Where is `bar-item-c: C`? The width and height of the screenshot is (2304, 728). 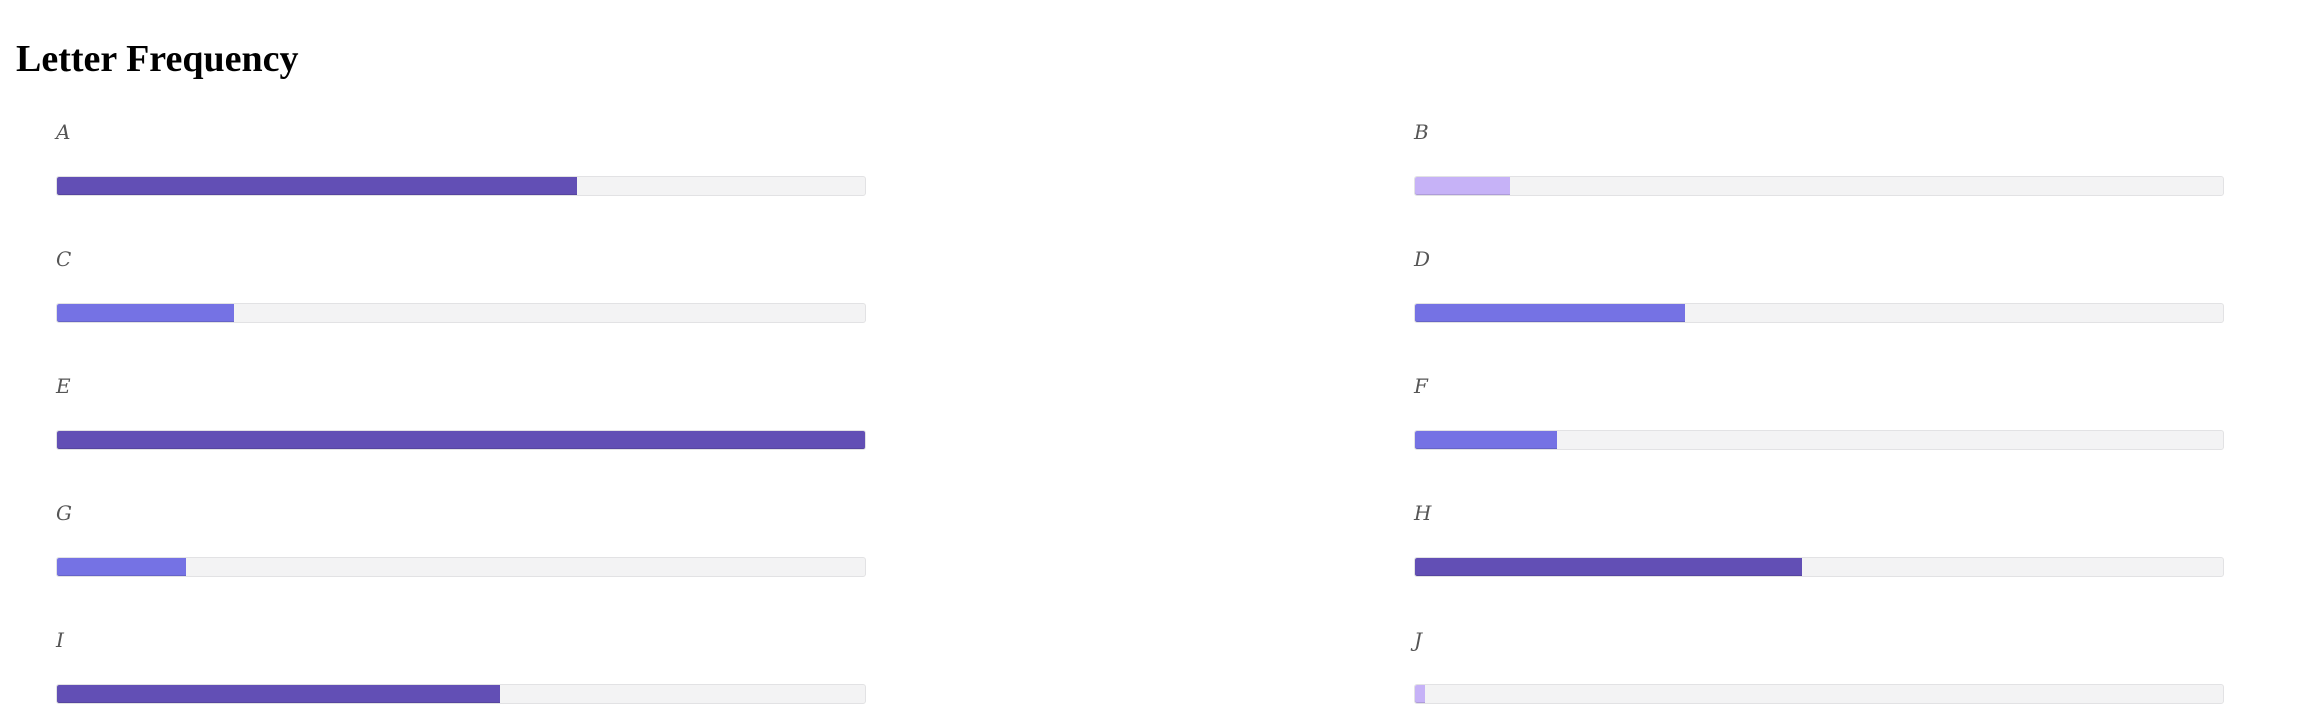 bar-item-c: C is located at coordinates (461, 285).